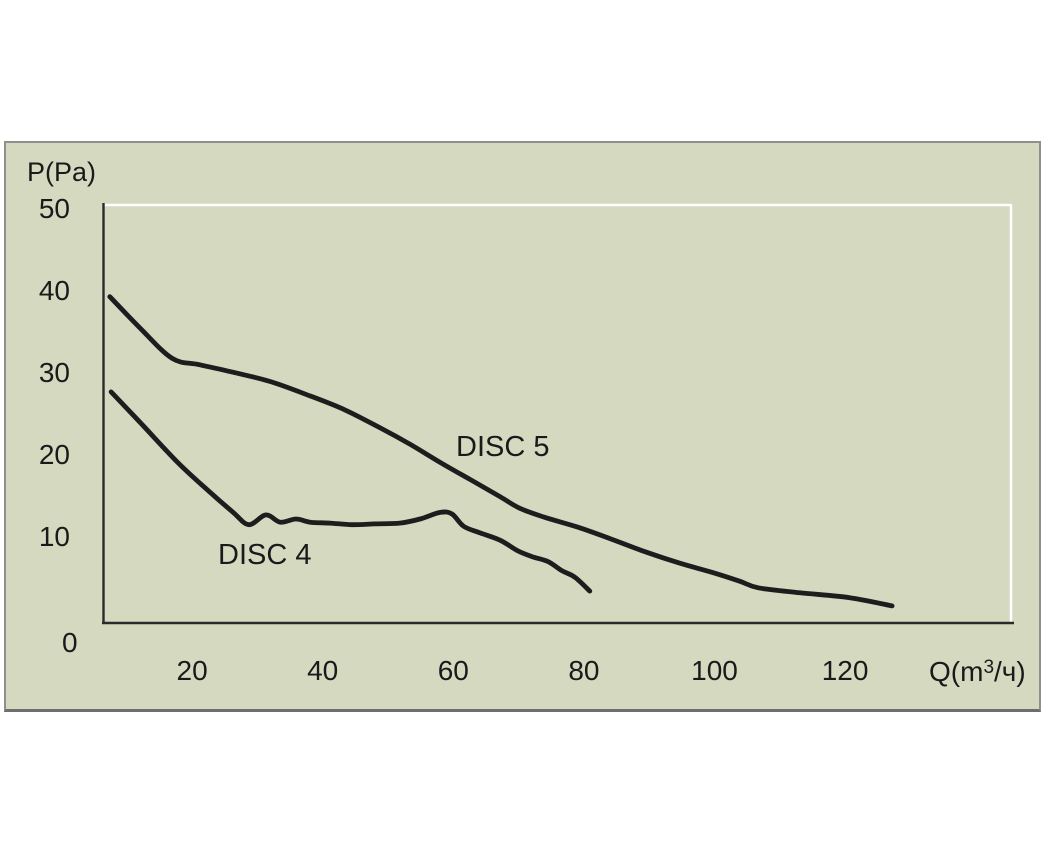  I want to click on x-axis-title-sup: 3, so click(989, 667).